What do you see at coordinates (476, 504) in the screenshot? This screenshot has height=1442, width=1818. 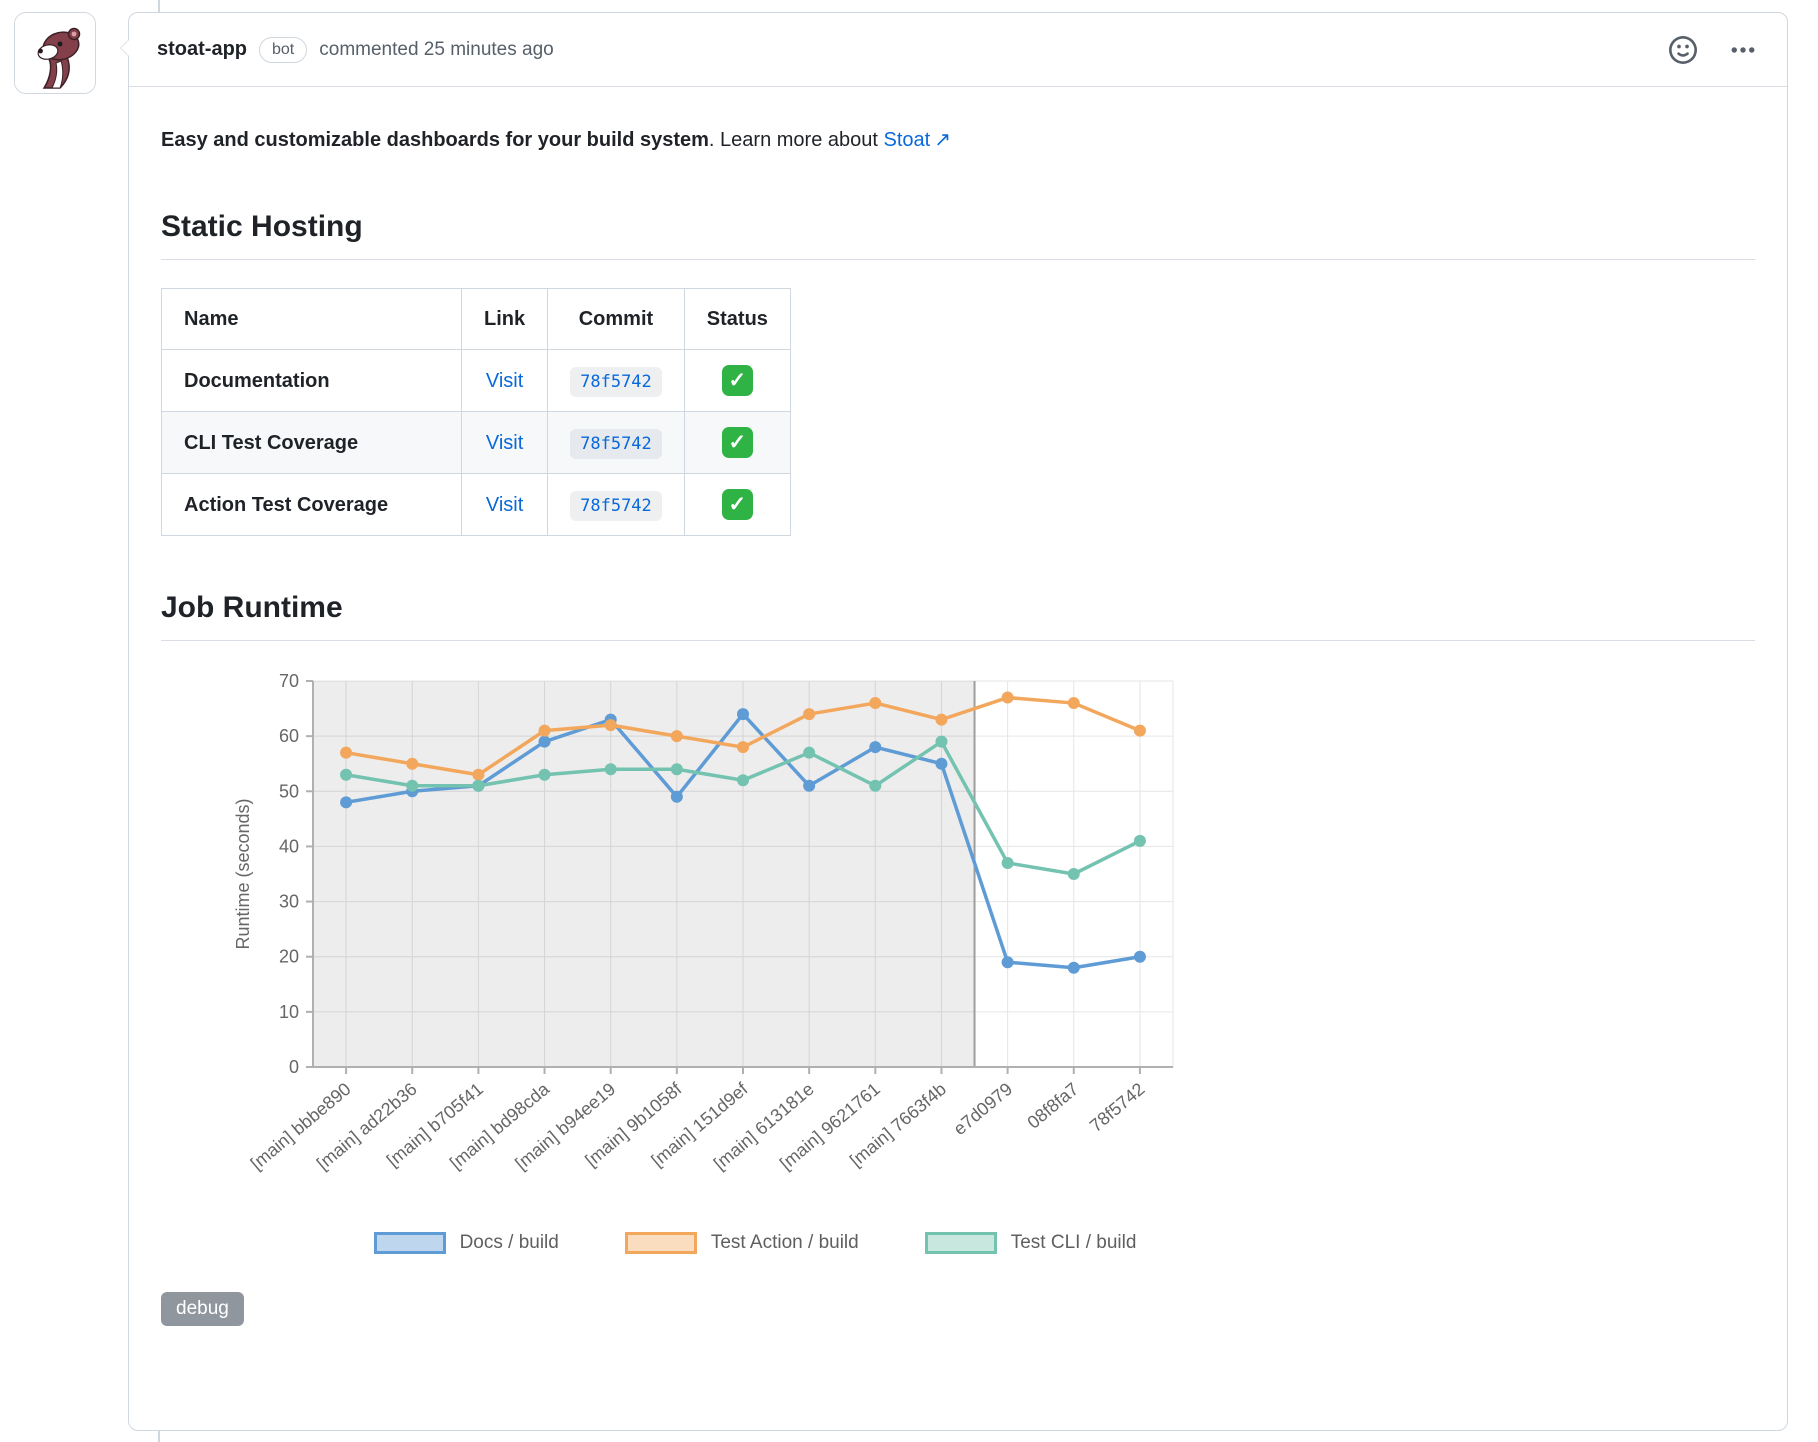 I see `table-row: Action Test Coverage Visit 78f5742 ✓` at bounding box center [476, 504].